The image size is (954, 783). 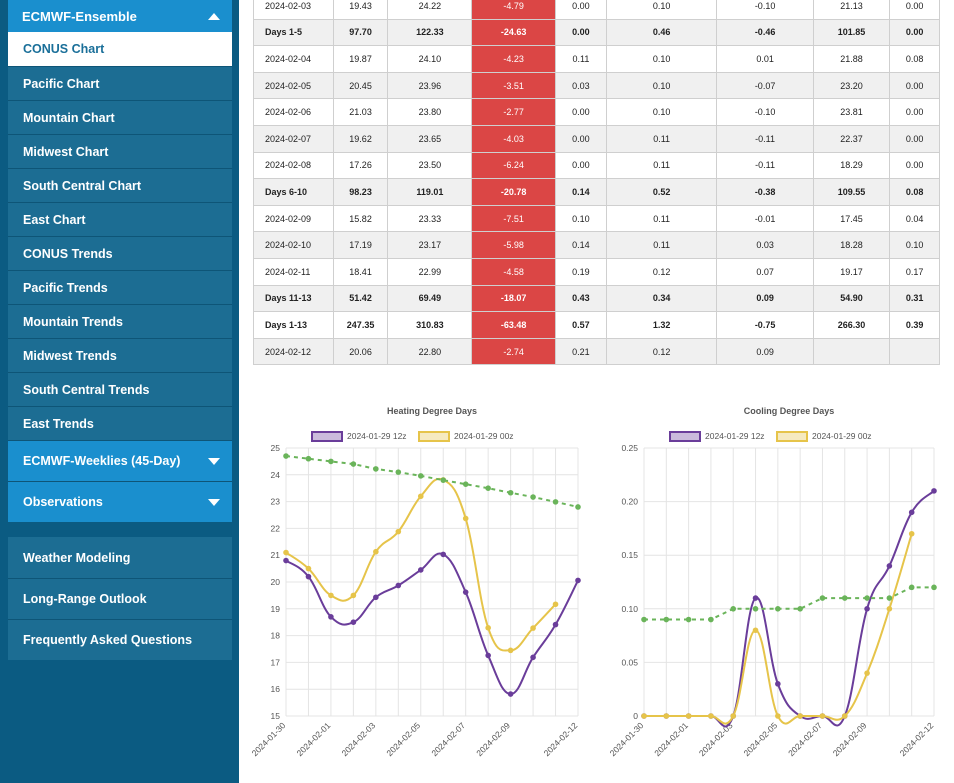 I want to click on table-cell: -20.78, so click(x=514, y=192).